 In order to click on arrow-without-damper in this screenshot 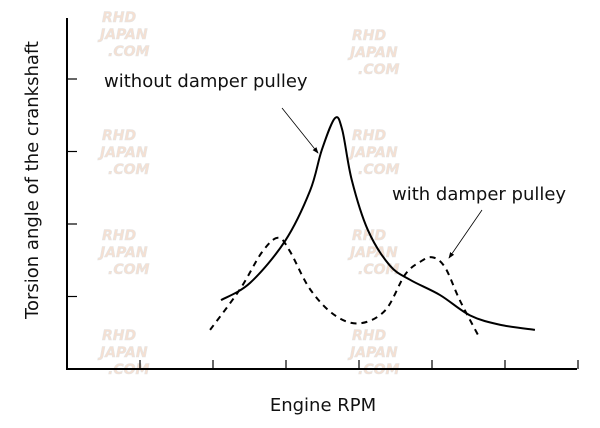, I will do `click(300, 130)`.